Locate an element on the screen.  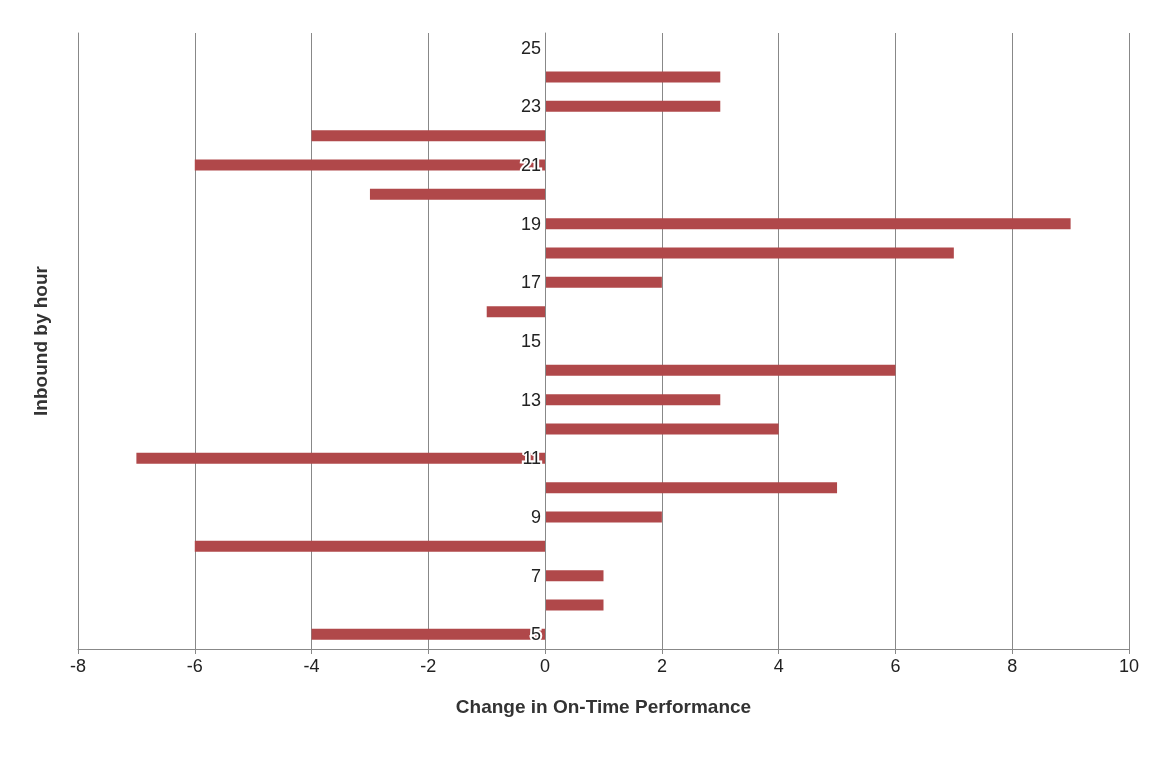
x-tick-label: 0 is located at coordinates (545, 666).